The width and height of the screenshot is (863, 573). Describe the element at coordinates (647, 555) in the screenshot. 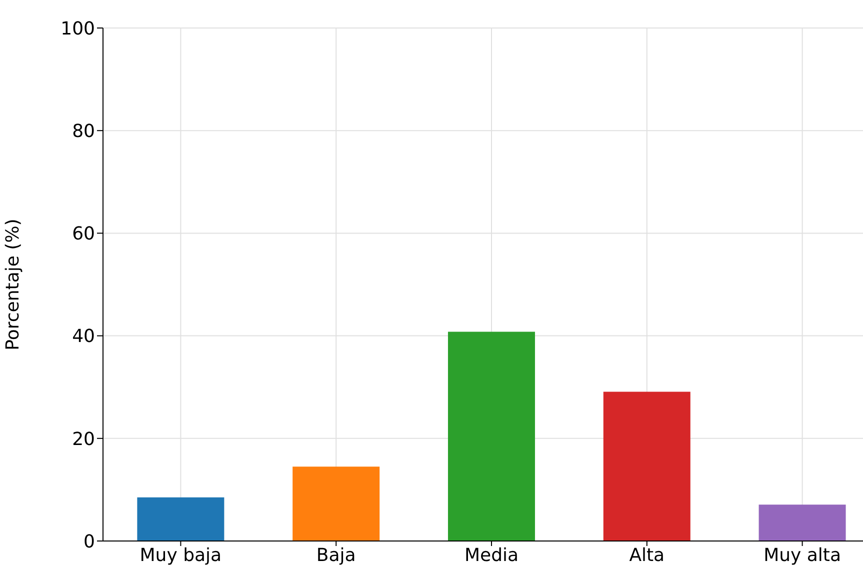

I see `x-tick-label: Alta` at that location.